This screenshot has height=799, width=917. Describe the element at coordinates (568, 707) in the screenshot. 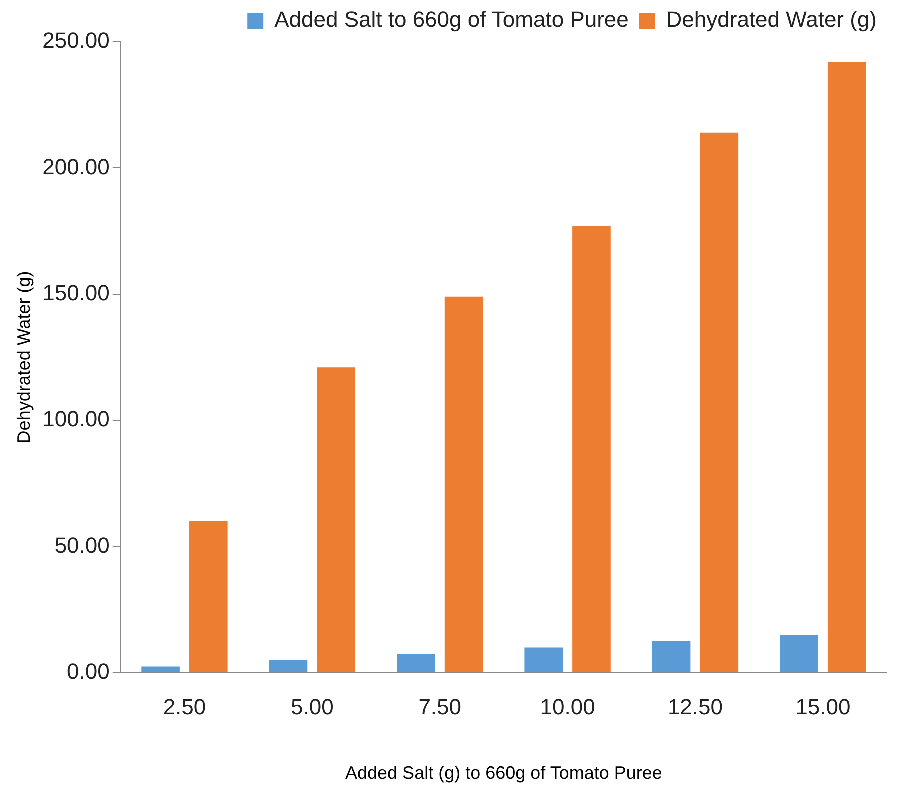

I see `x-tick-label: 10.00` at that location.